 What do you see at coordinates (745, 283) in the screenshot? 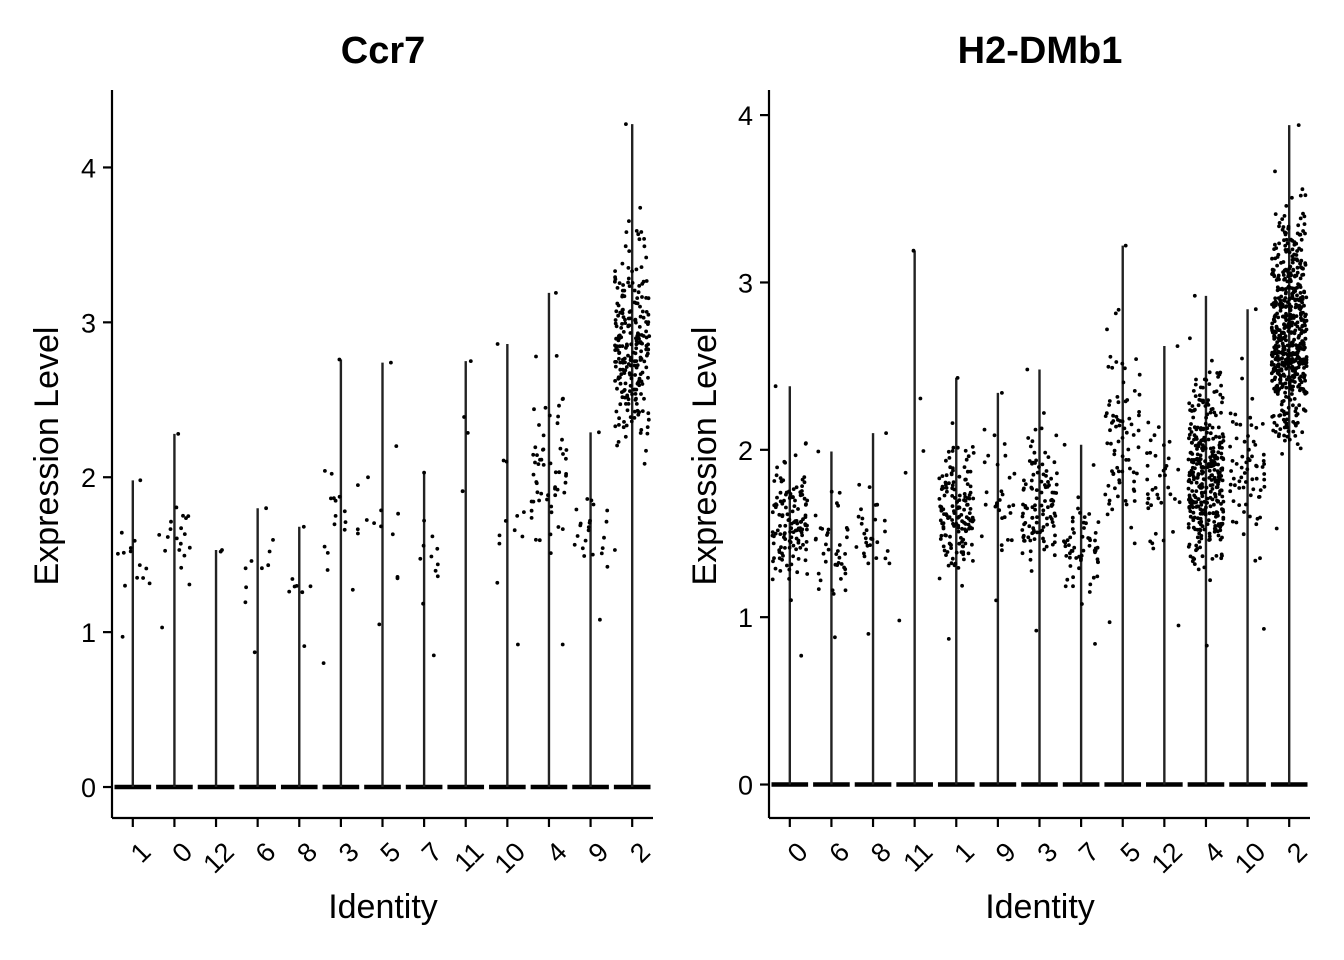
I see `y-tick-label: 3` at bounding box center [745, 283].